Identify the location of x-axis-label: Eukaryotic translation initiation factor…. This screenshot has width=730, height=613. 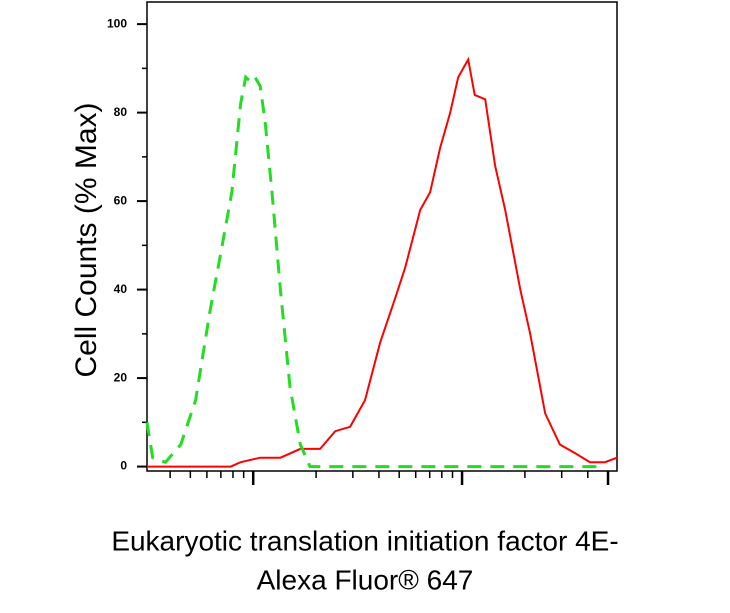
(364, 540).